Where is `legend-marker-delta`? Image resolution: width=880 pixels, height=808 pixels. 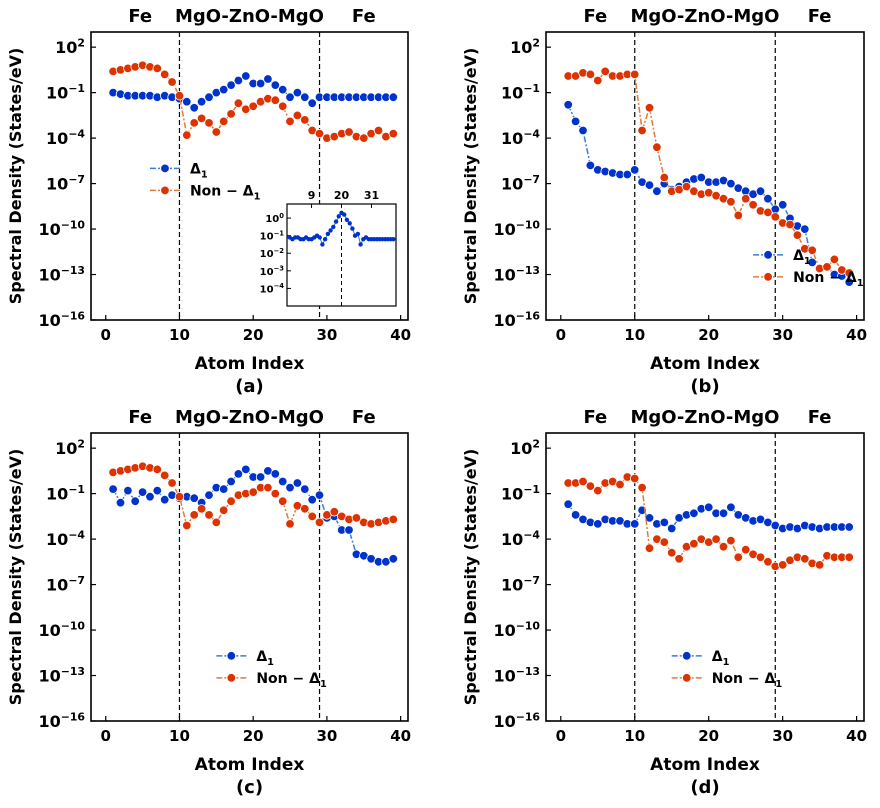
legend-marker-delta is located at coordinates (165, 168).